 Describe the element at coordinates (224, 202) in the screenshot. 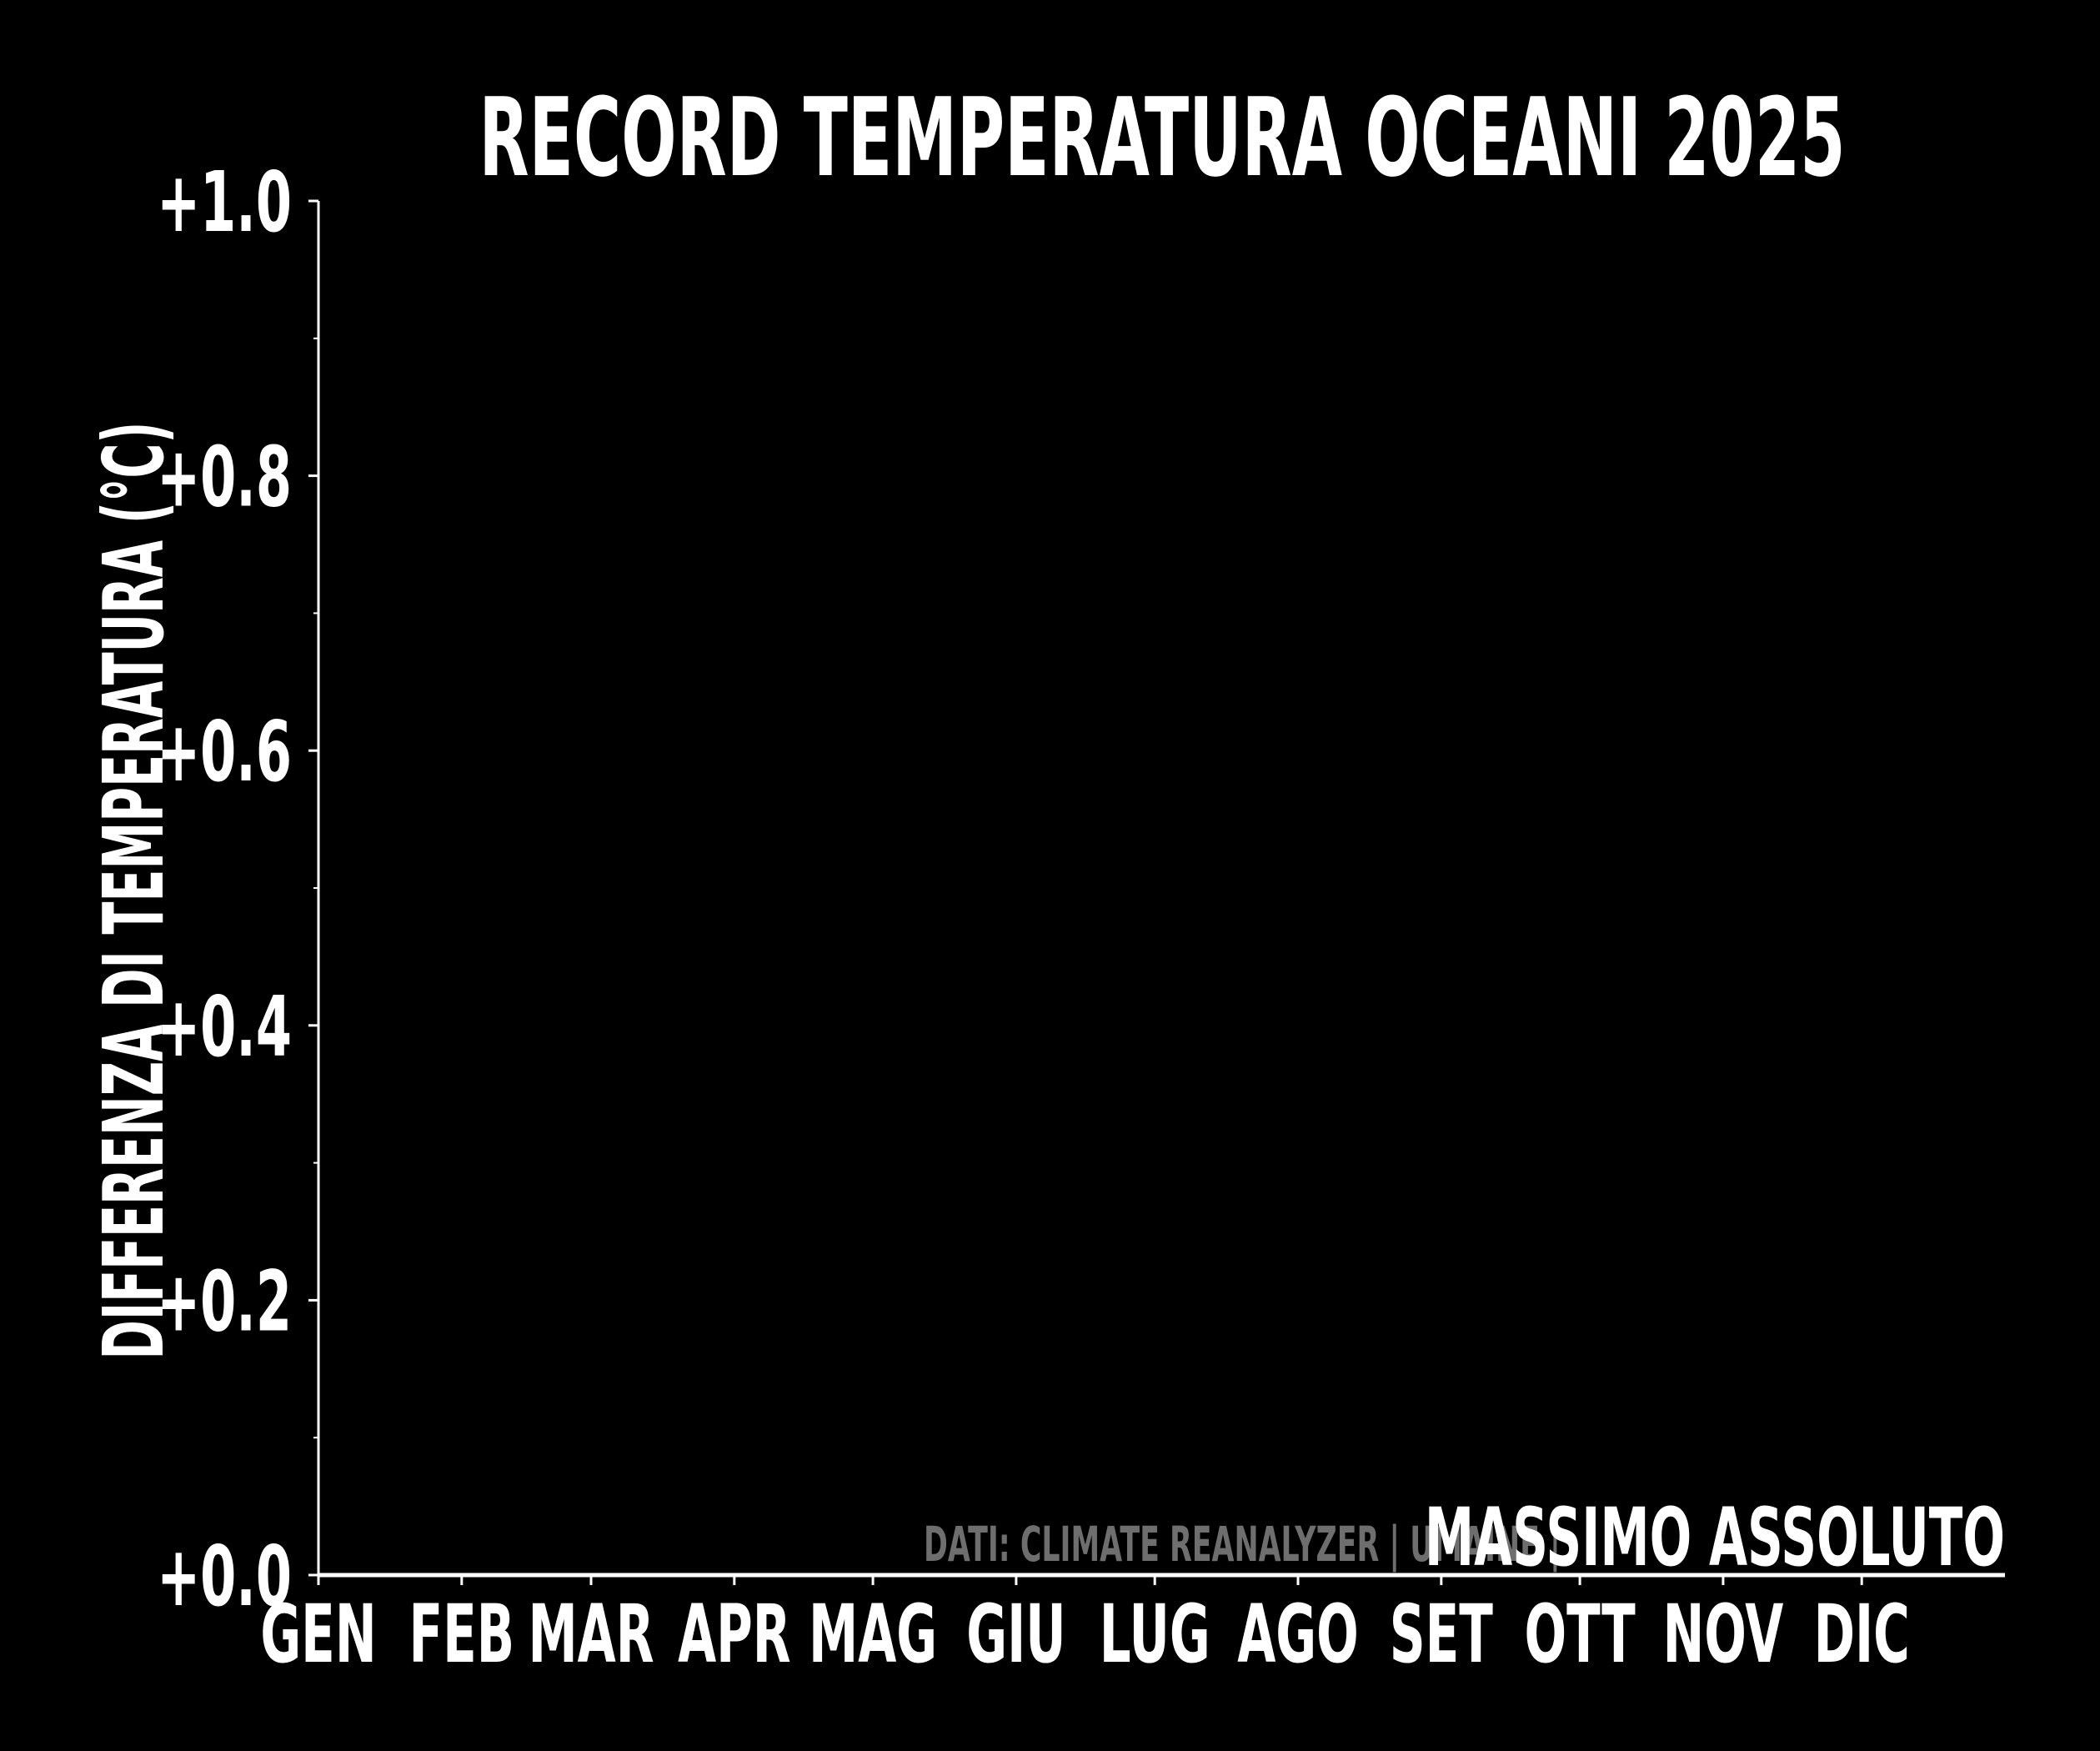

I see `y-tick-label: +1.0` at that location.